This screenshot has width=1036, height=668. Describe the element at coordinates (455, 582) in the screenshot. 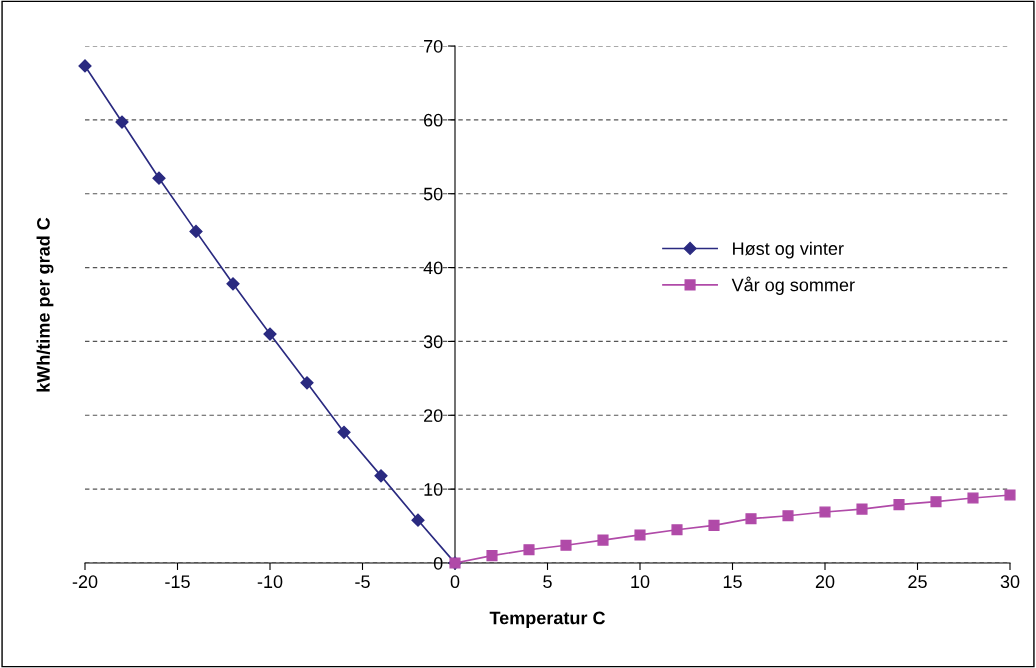

I see `x-tick-label: 0` at that location.